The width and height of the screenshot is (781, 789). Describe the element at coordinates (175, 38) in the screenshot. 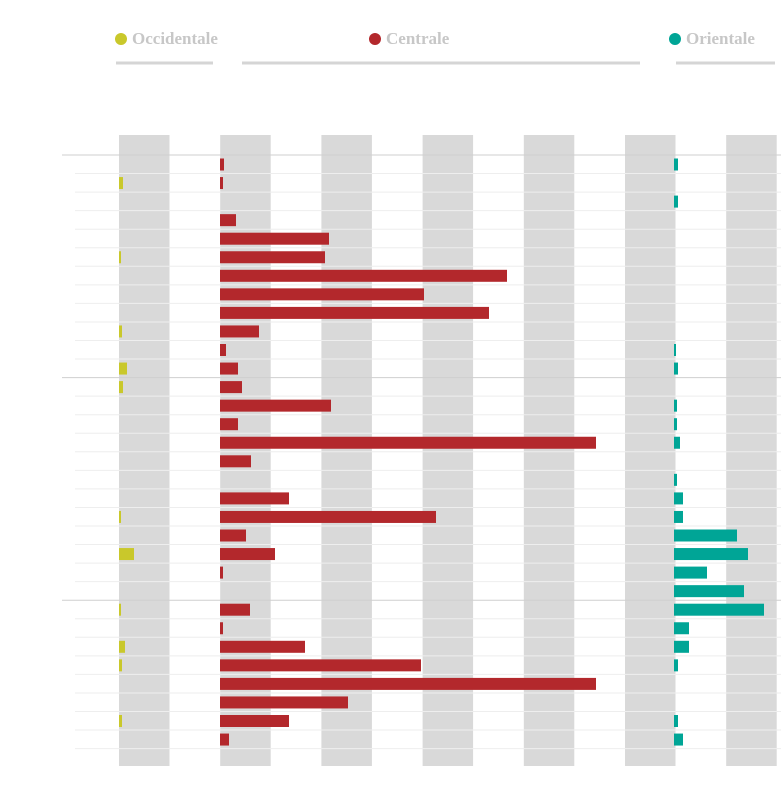

I see `legend-label: Occidentale` at that location.